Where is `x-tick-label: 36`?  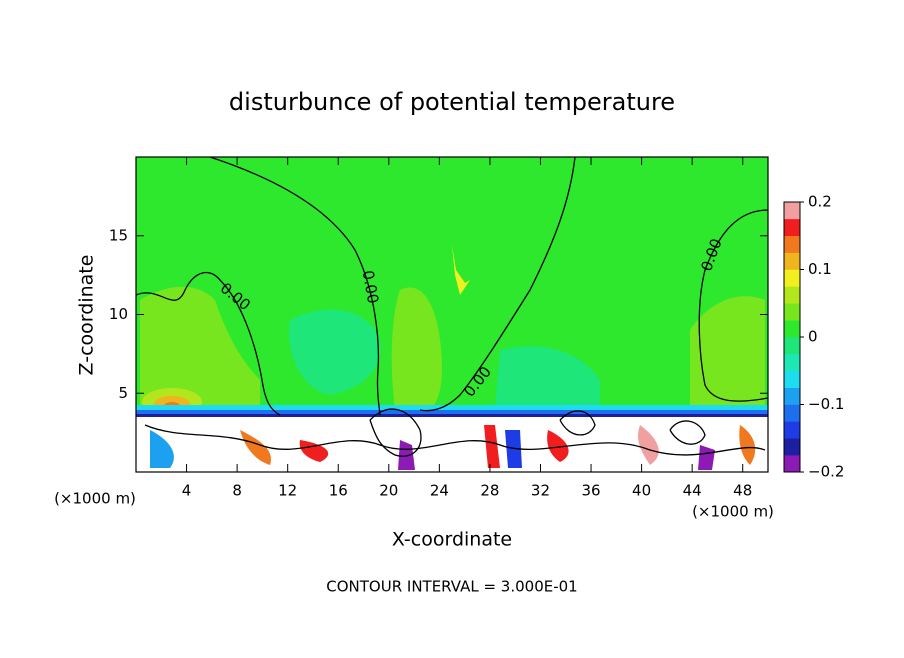 x-tick-label: 36 is located at coordinates (590, 491).